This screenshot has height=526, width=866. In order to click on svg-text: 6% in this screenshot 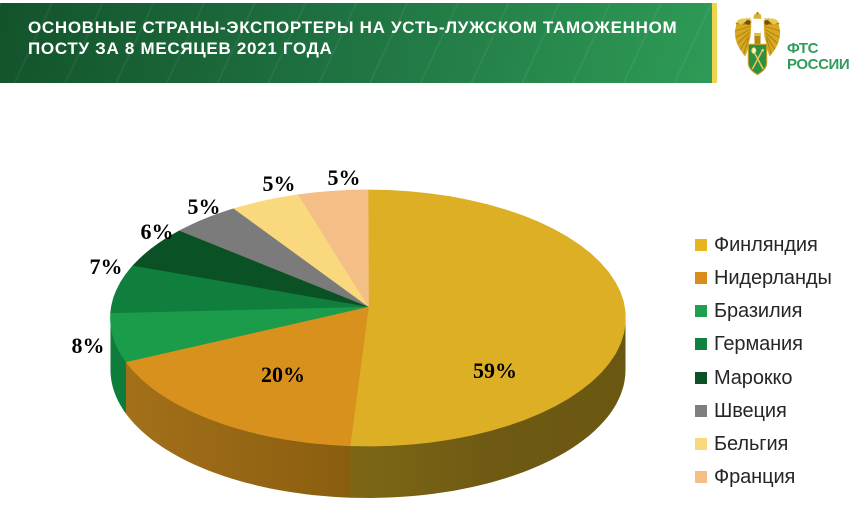, I will do `click(157, 231)`.